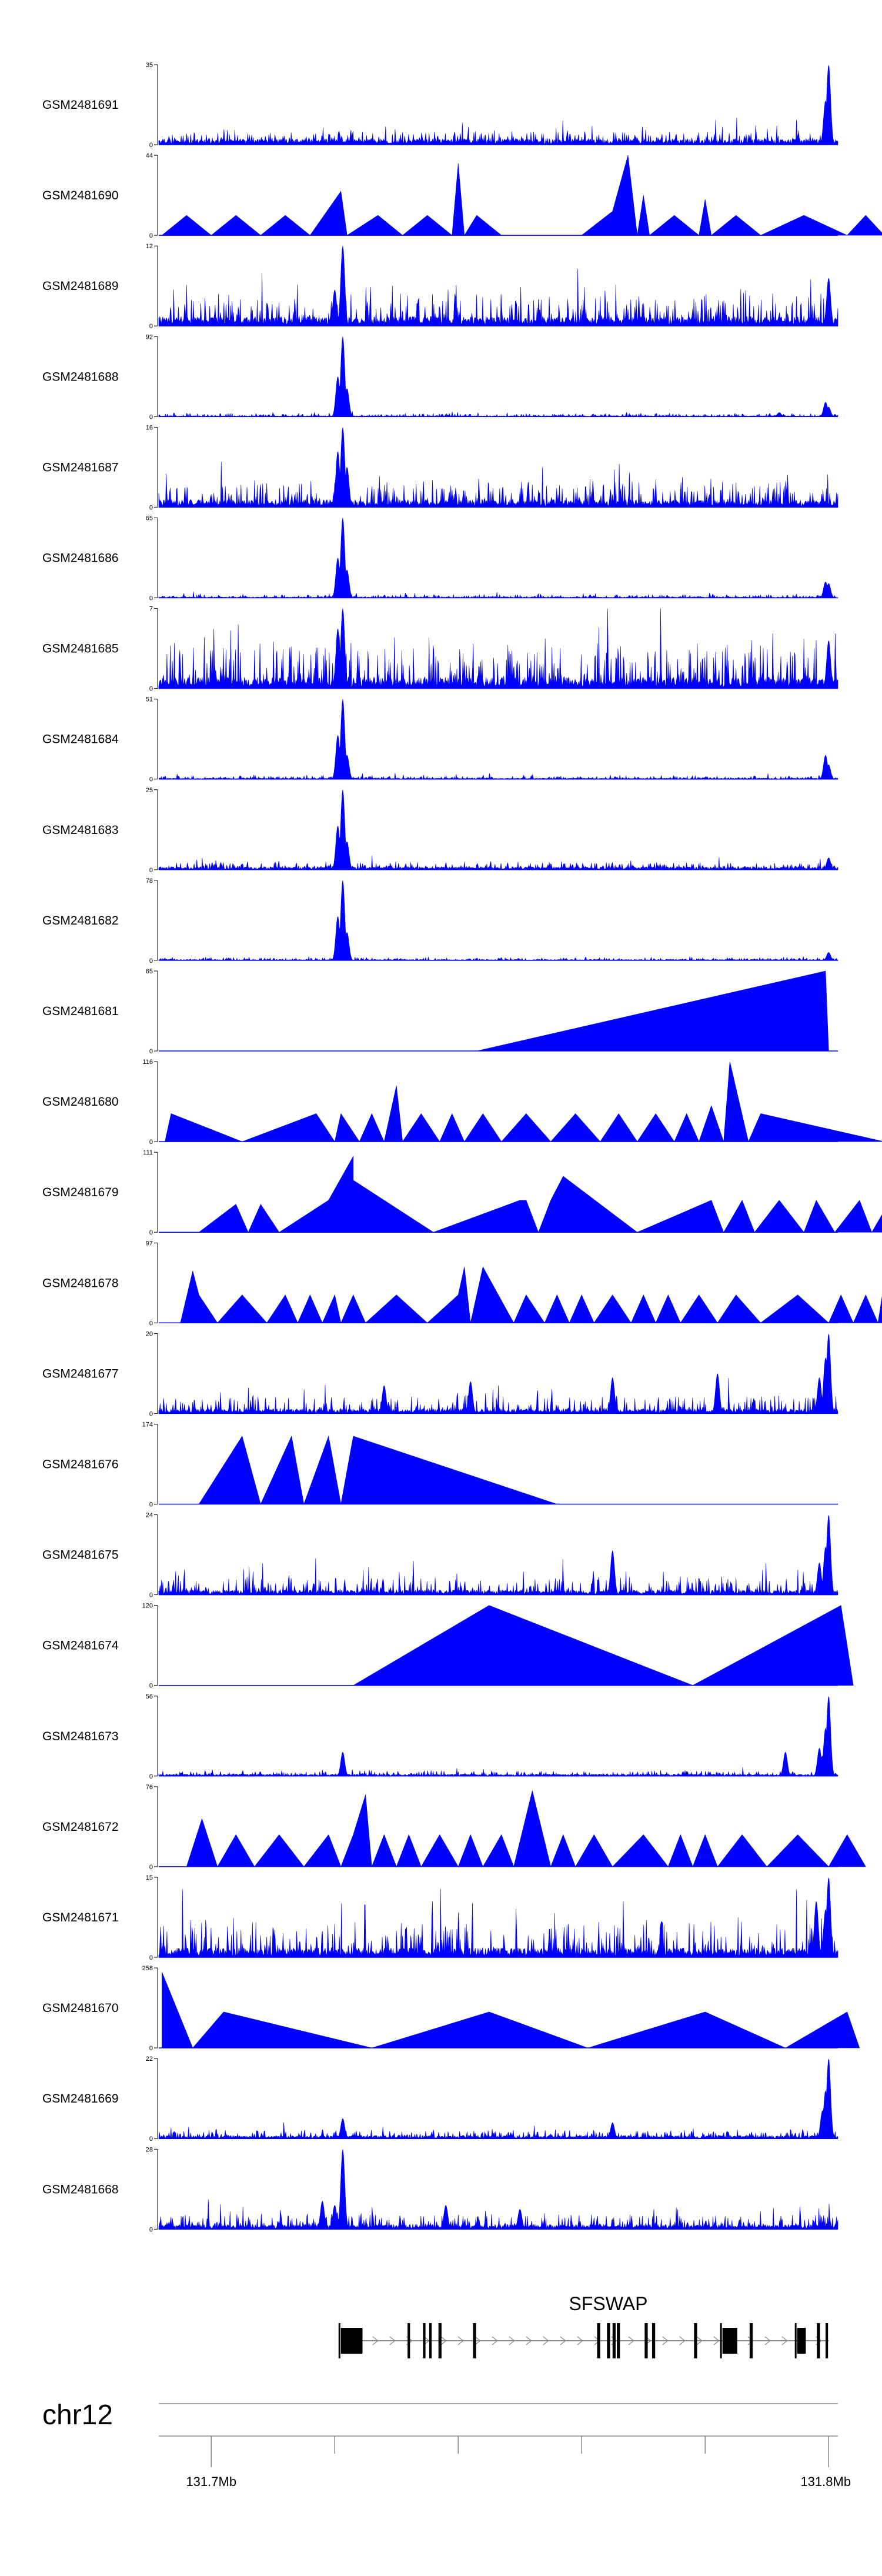 This screenshot has height=2576, width=882. I want to click on track-GSM2481677: GSM2481677 20 0, so click(440, 1373).